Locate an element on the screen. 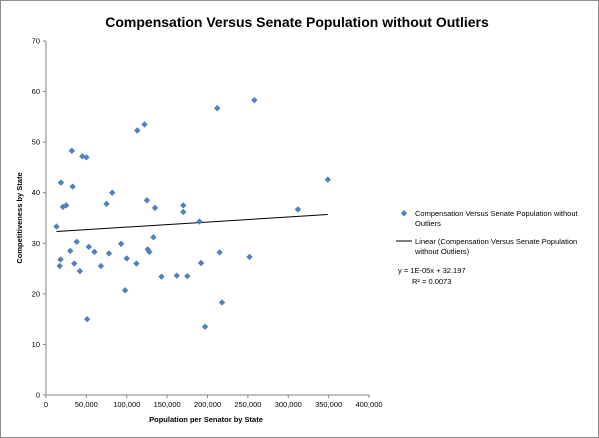 This screenshot has height=438, width=599. x-tick-label: 200,000 is located at coordinates (207, 404).